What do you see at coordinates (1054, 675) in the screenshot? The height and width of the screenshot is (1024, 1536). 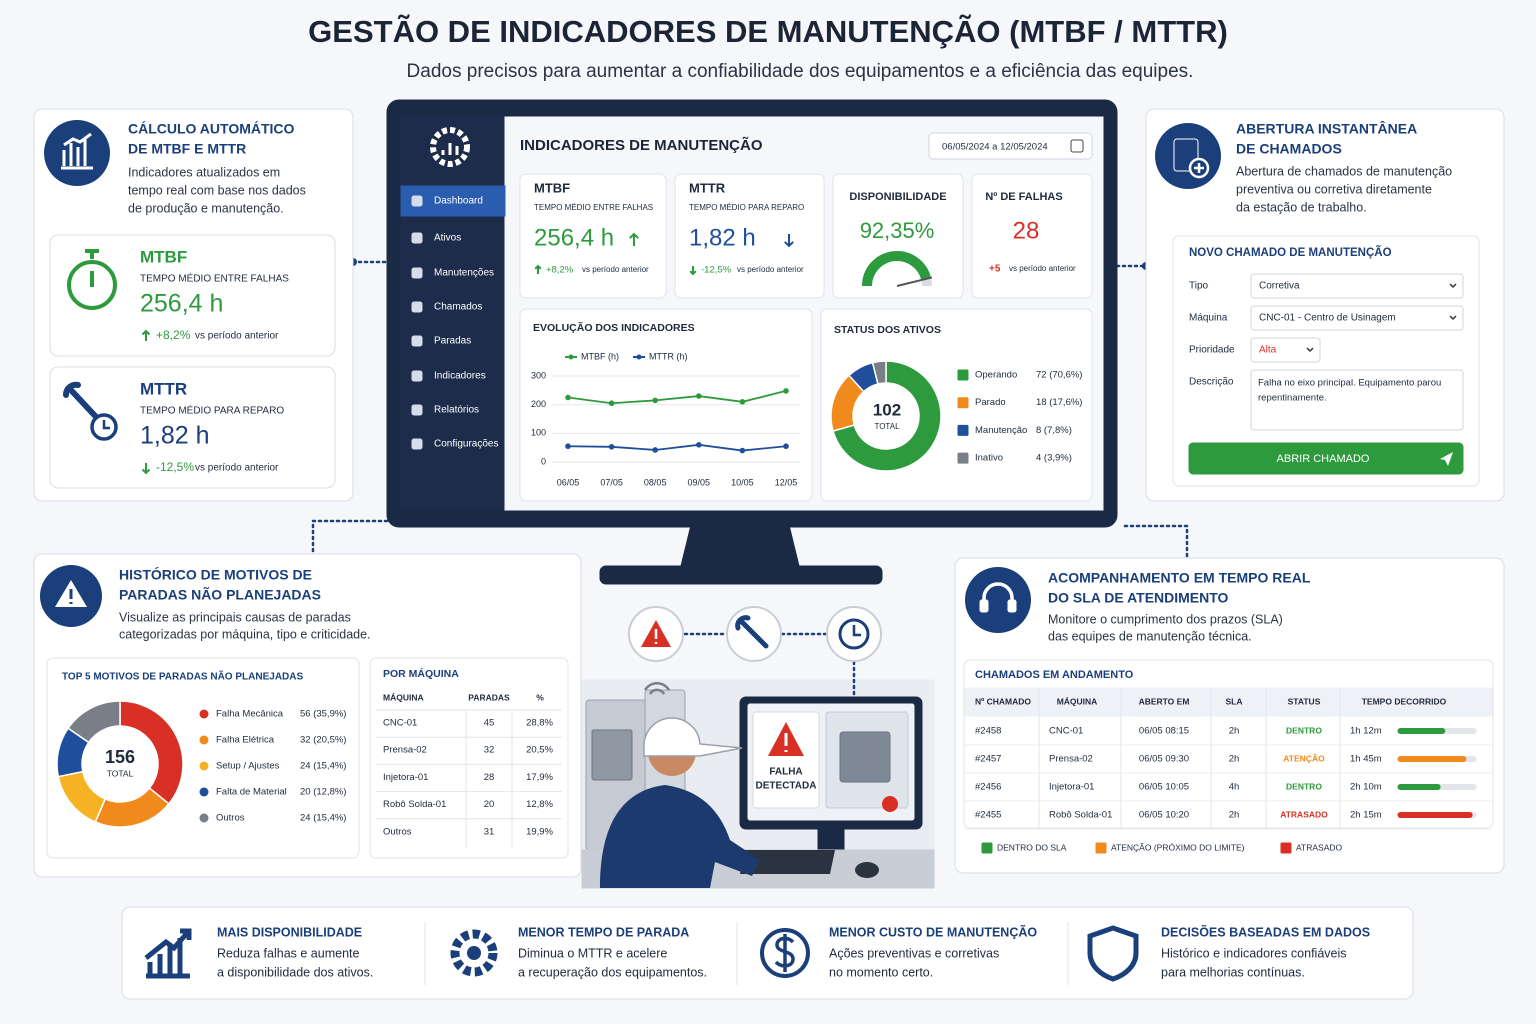 I see `table-title: CHAMADOS EM ANDAMENTO` at bounding box center [1054, 675].